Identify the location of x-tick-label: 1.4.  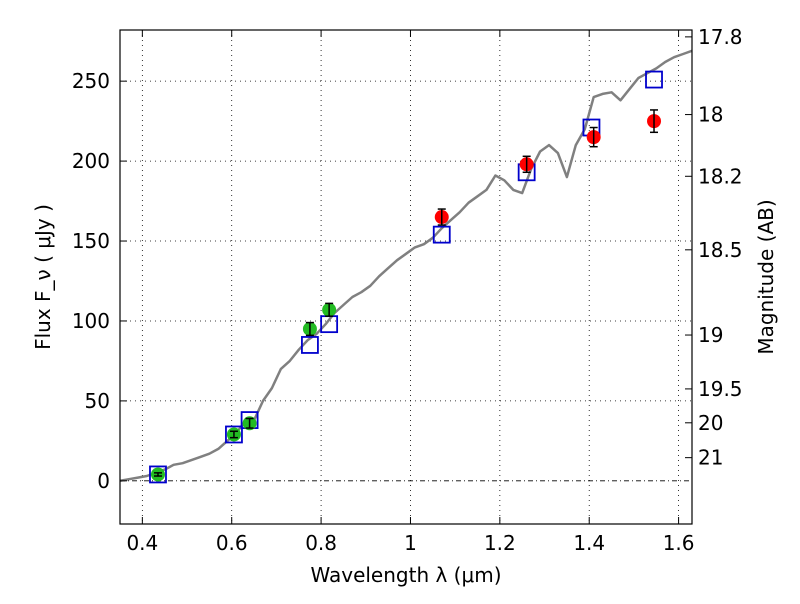
(589, 543).